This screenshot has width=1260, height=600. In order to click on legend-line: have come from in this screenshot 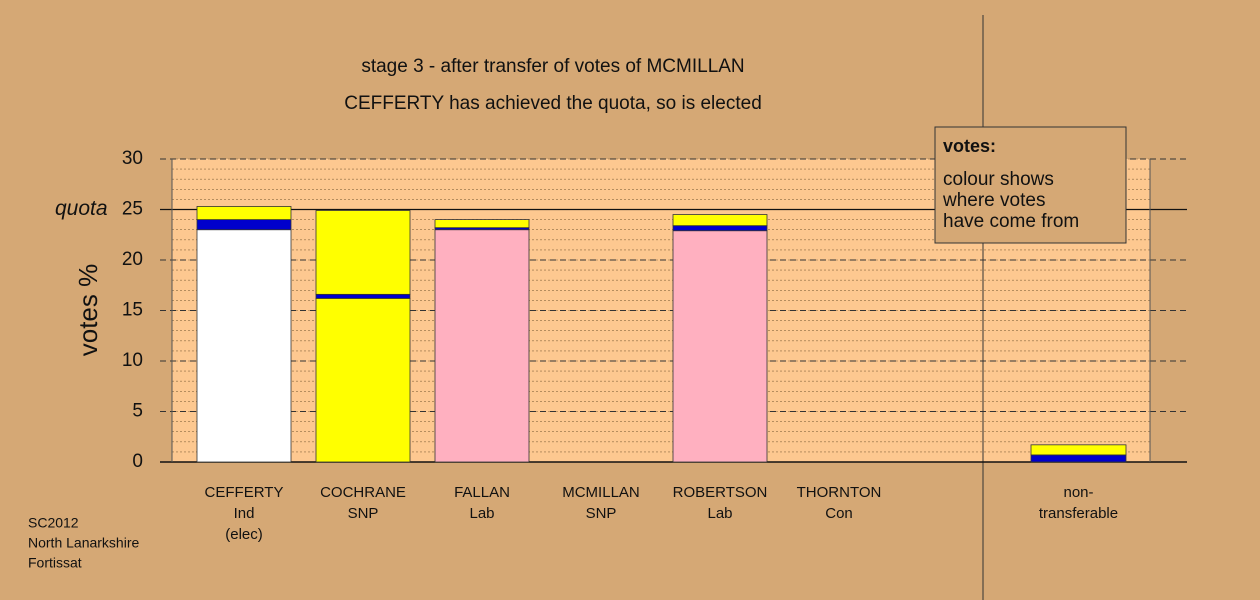, I will do `click(1011, 221)`.